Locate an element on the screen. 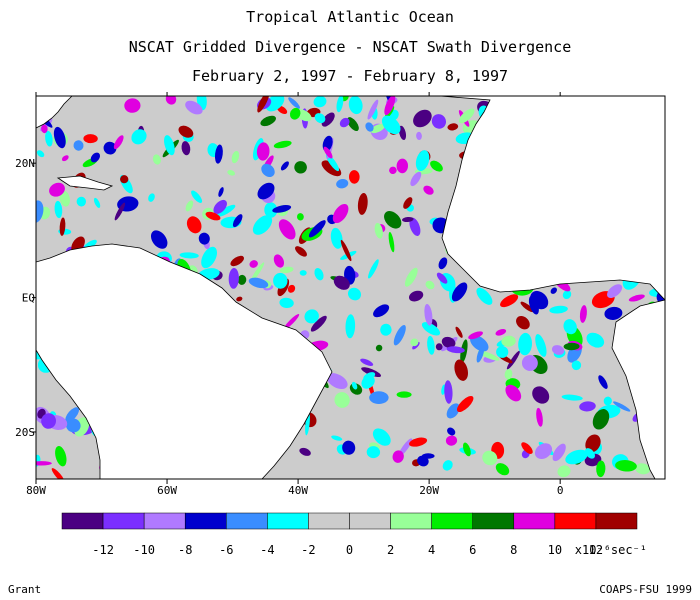  land-southern-africa is located at coordinates (638, 389).